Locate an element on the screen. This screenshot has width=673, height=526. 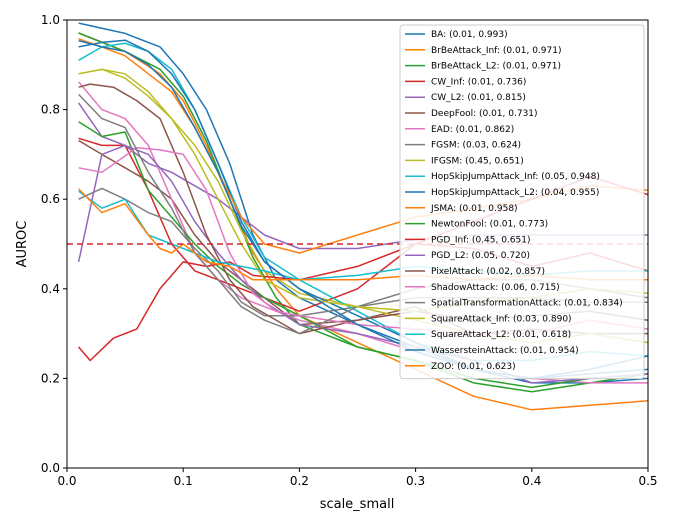
y-tick-label: 0.6 is located at coordinates (50, 199).